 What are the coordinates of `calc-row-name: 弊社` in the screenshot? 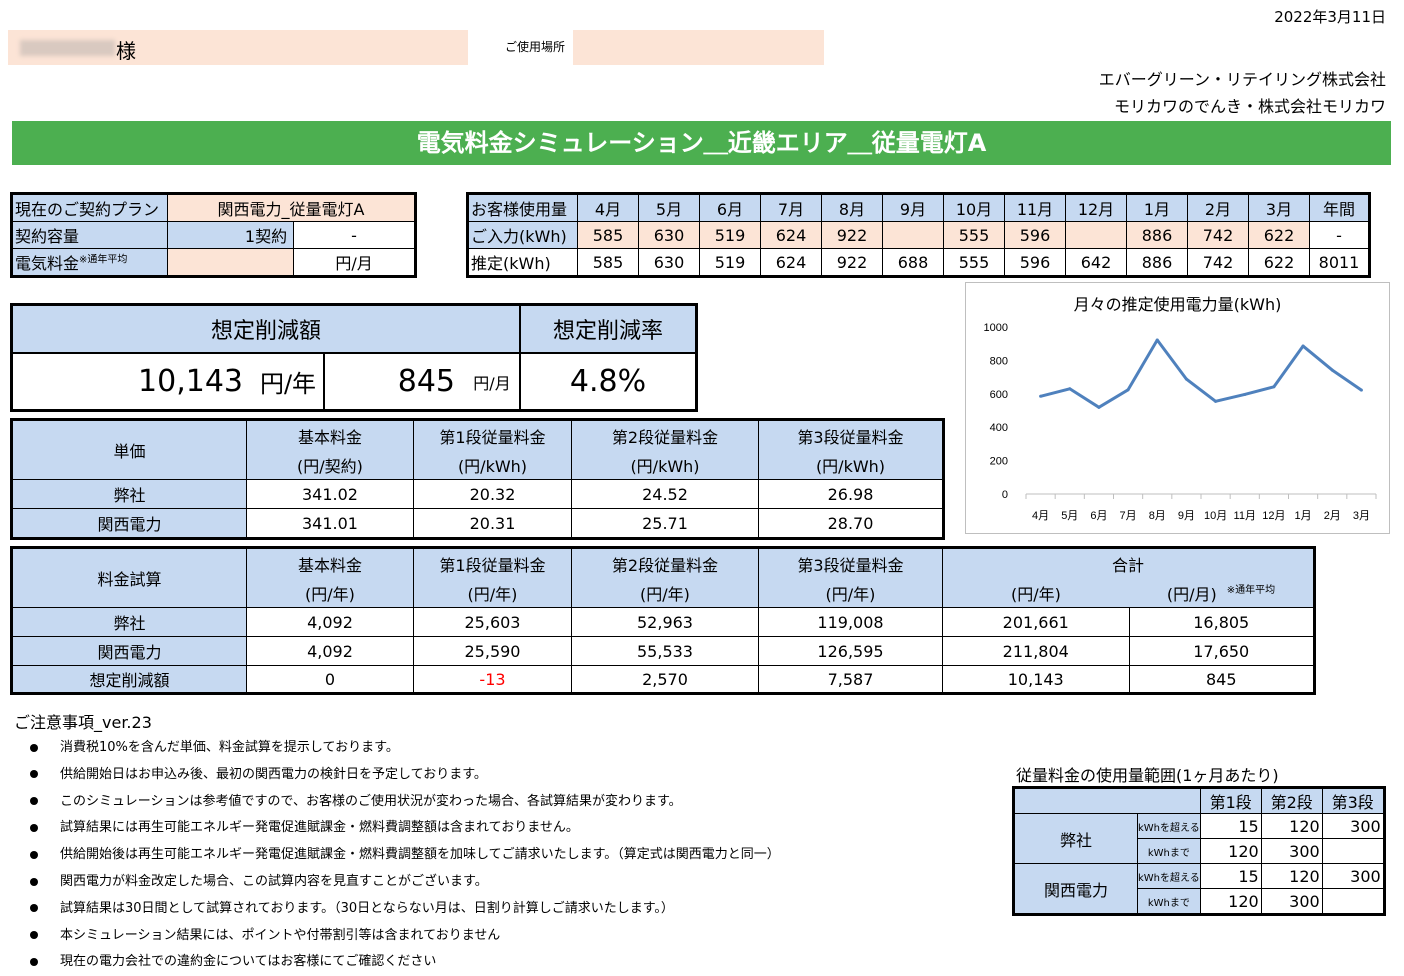 It's located at (129, 622).